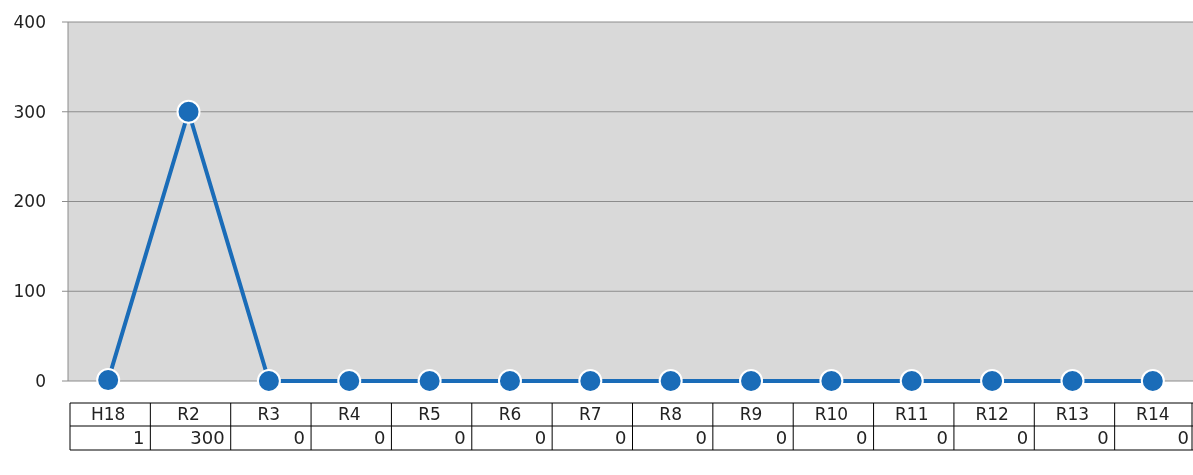 The image size is (1193, 475). I want to click on y-tick-label: 100, so click(29, 291).